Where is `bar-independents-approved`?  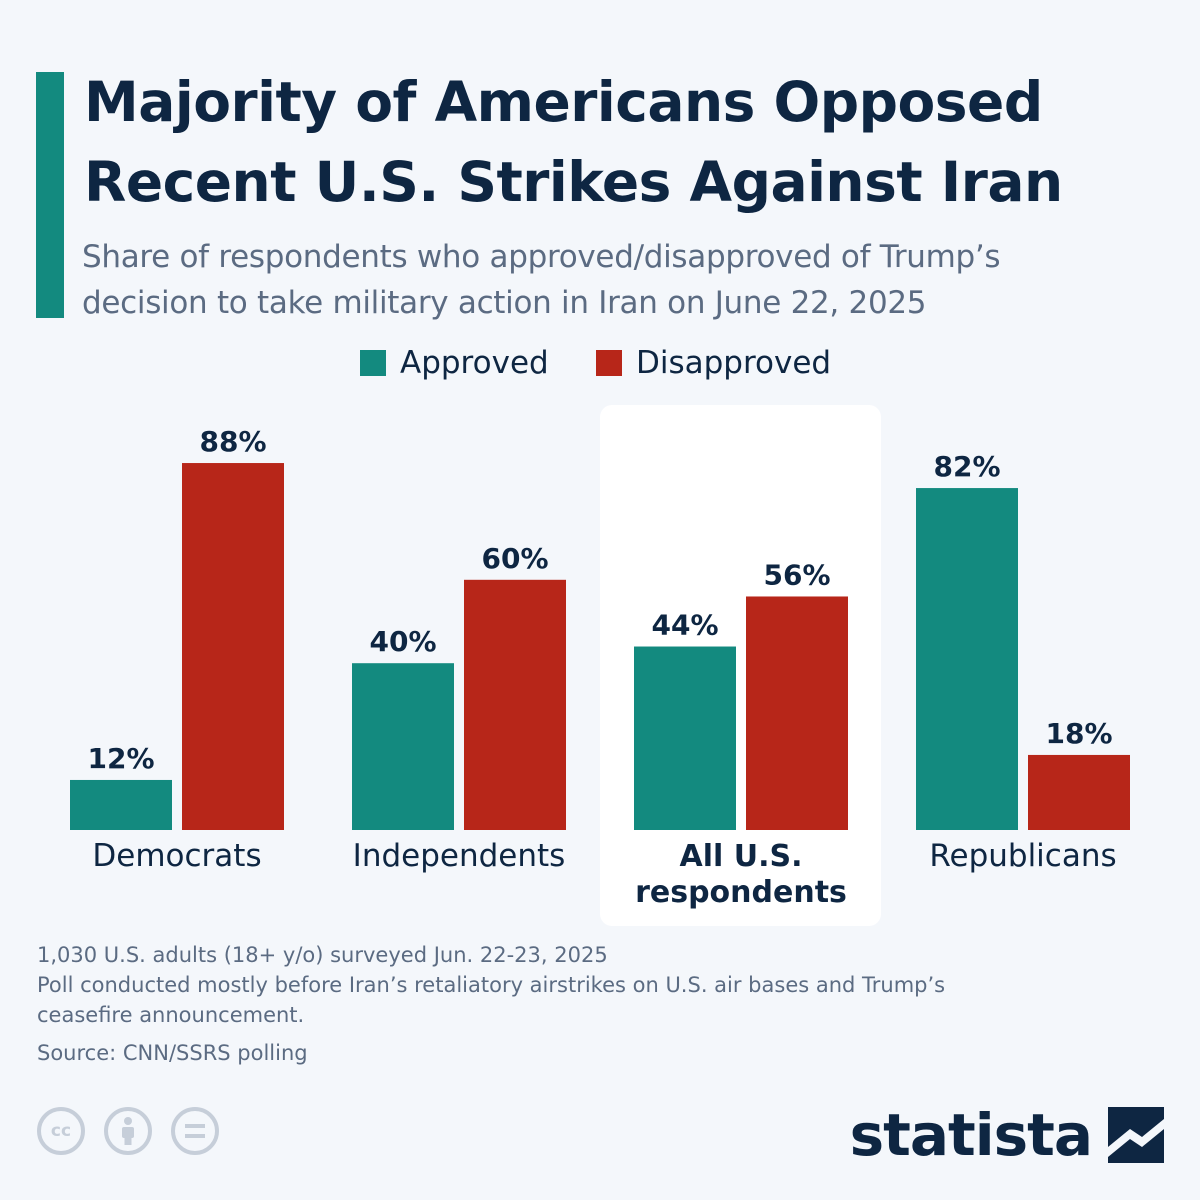 bar-independents-approved is located at coordinates (403, 746).